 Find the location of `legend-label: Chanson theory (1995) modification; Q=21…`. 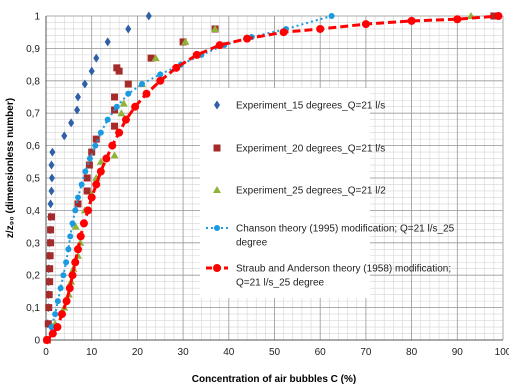

legend-label: Chanson theory (1995) modification; Q=21… is located at coordinates (345, 229).